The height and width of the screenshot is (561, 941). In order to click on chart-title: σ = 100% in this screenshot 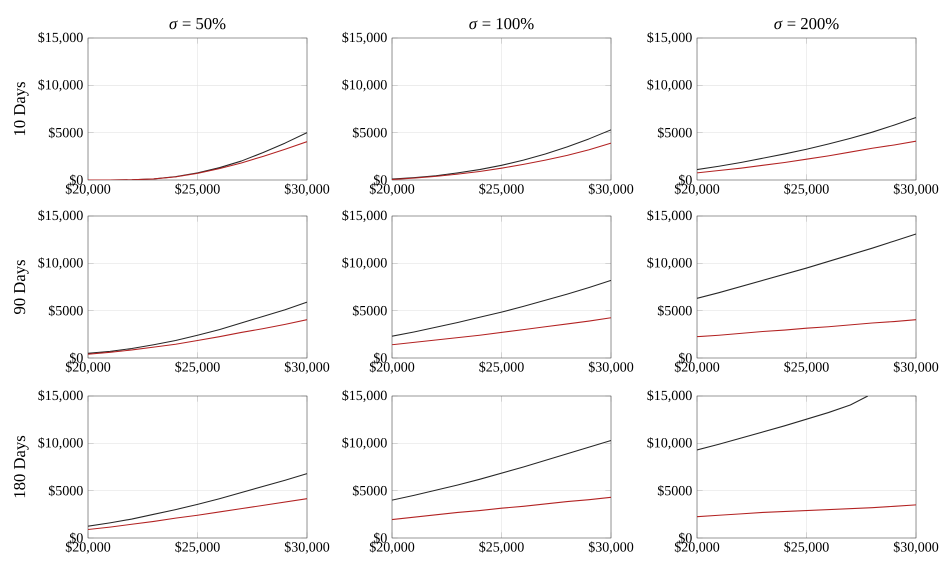, I will do `click(501, 24)`.